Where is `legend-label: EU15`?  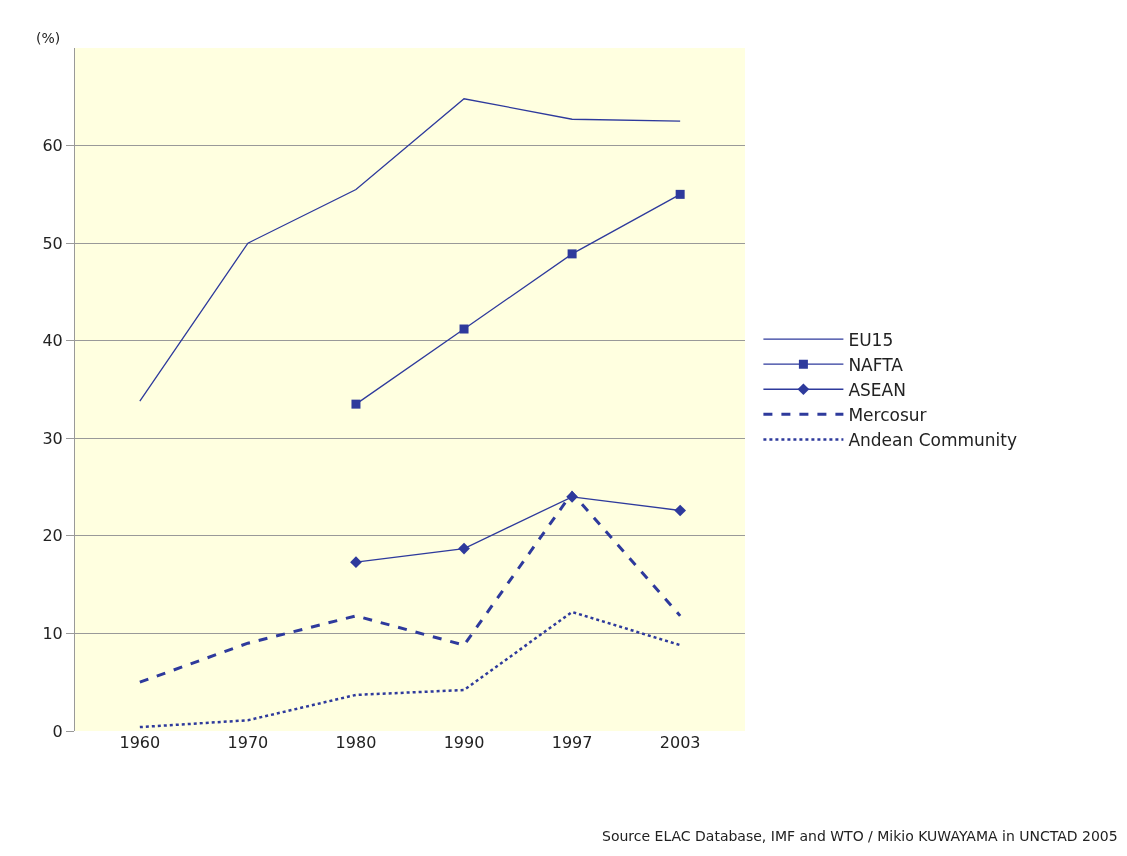
legend-label: EU15 is located at coordinates (871, 339).